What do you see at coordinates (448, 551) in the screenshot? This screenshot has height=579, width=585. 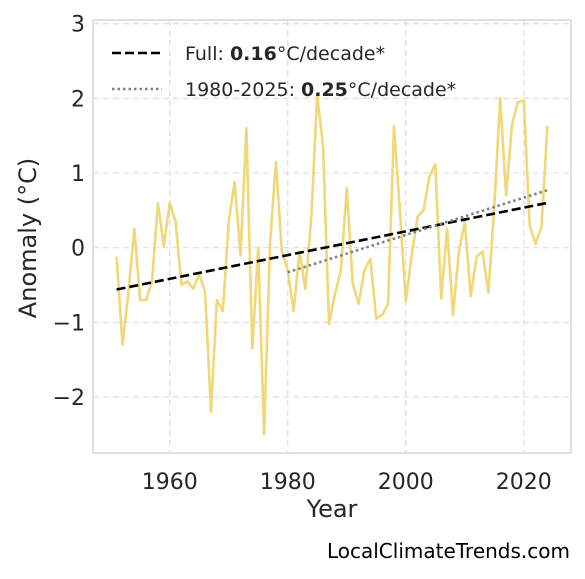 I see `watermark: LocalClimateTrends.com` at bounding box center [448, 551].